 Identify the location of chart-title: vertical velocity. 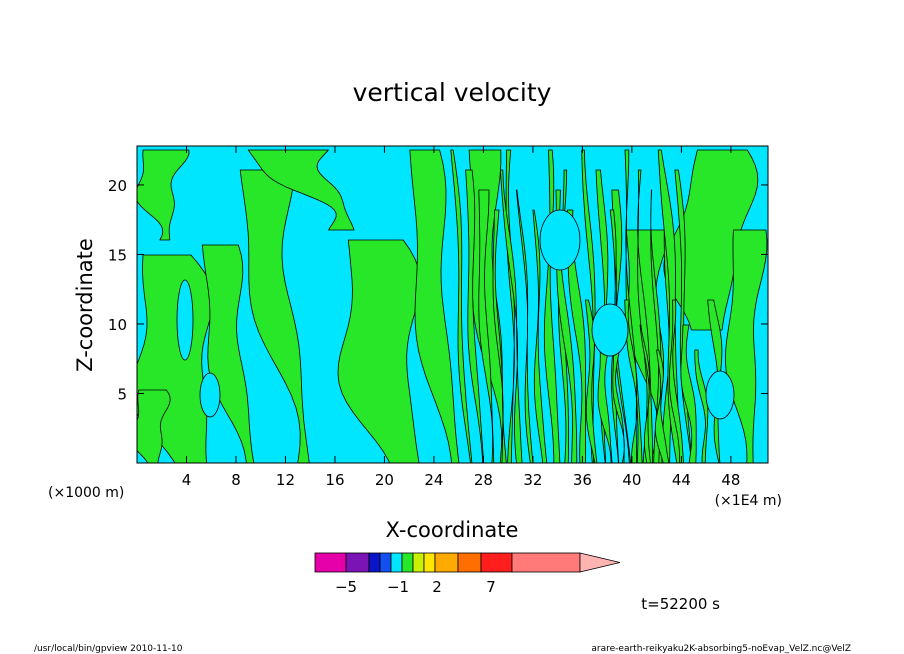
(452, 92).